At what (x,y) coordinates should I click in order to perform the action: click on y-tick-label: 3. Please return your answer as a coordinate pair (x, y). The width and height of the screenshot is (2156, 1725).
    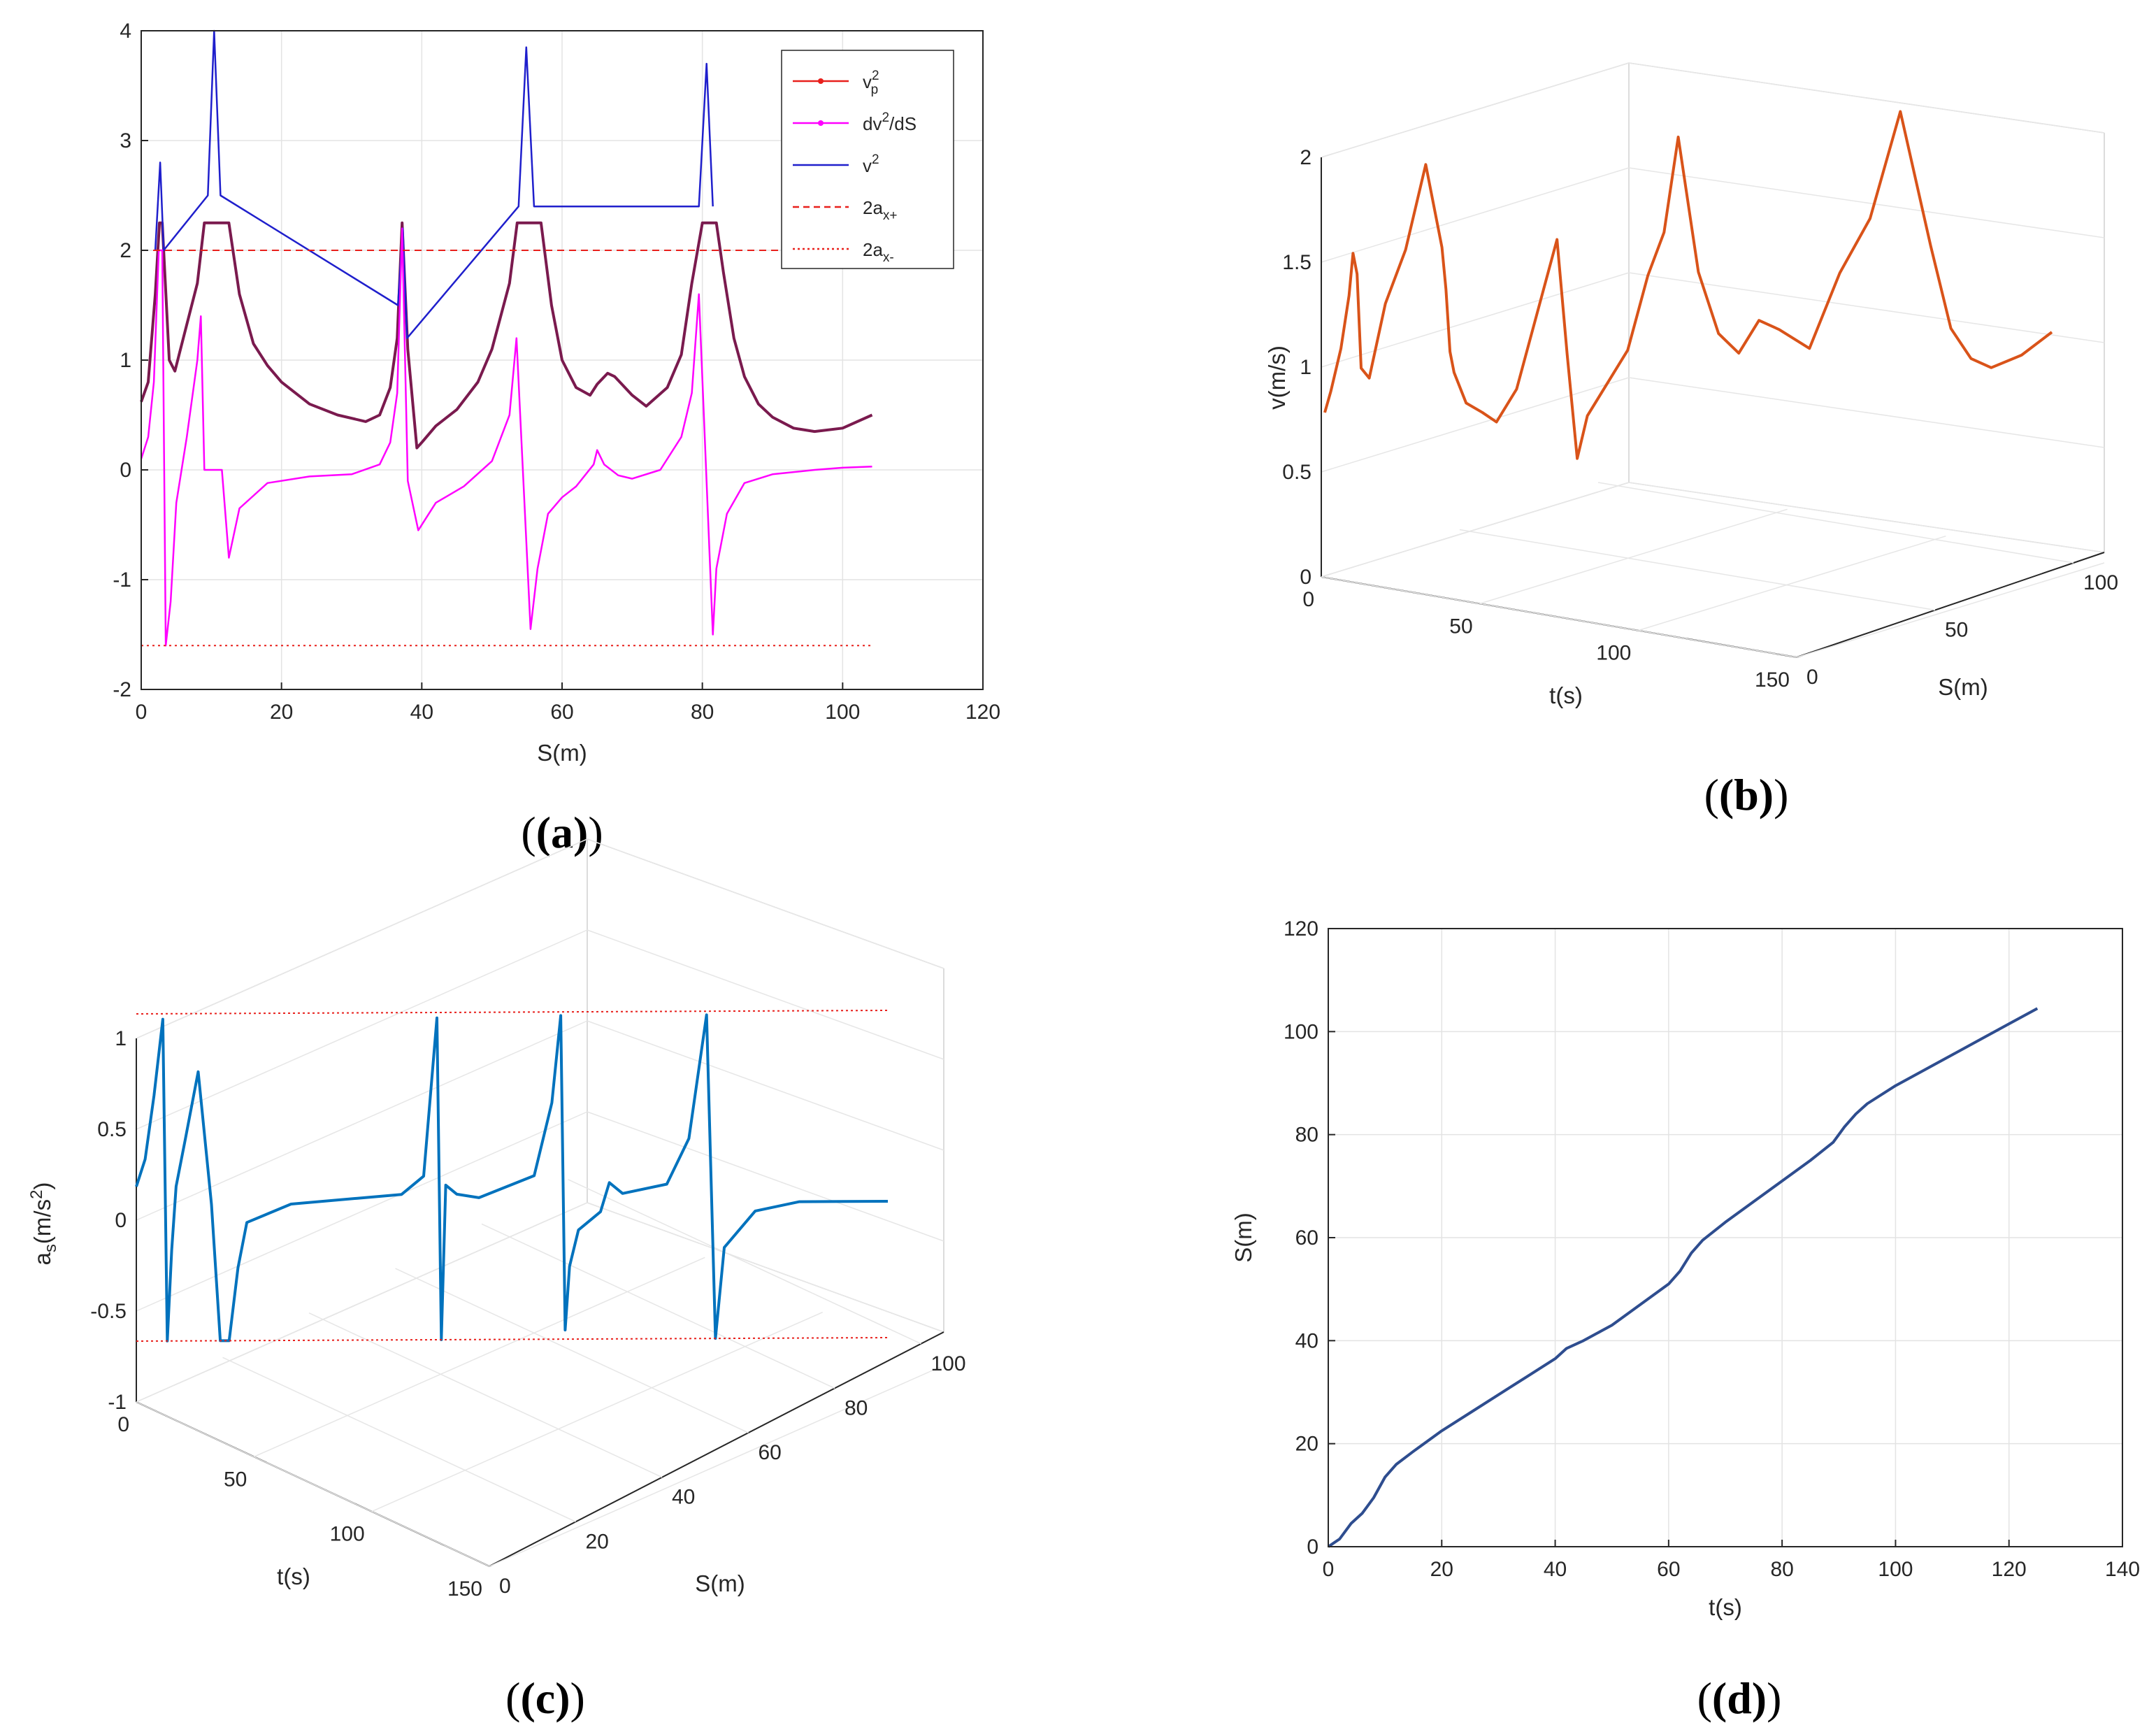
    Looking at the image, I should click on (125, 140).